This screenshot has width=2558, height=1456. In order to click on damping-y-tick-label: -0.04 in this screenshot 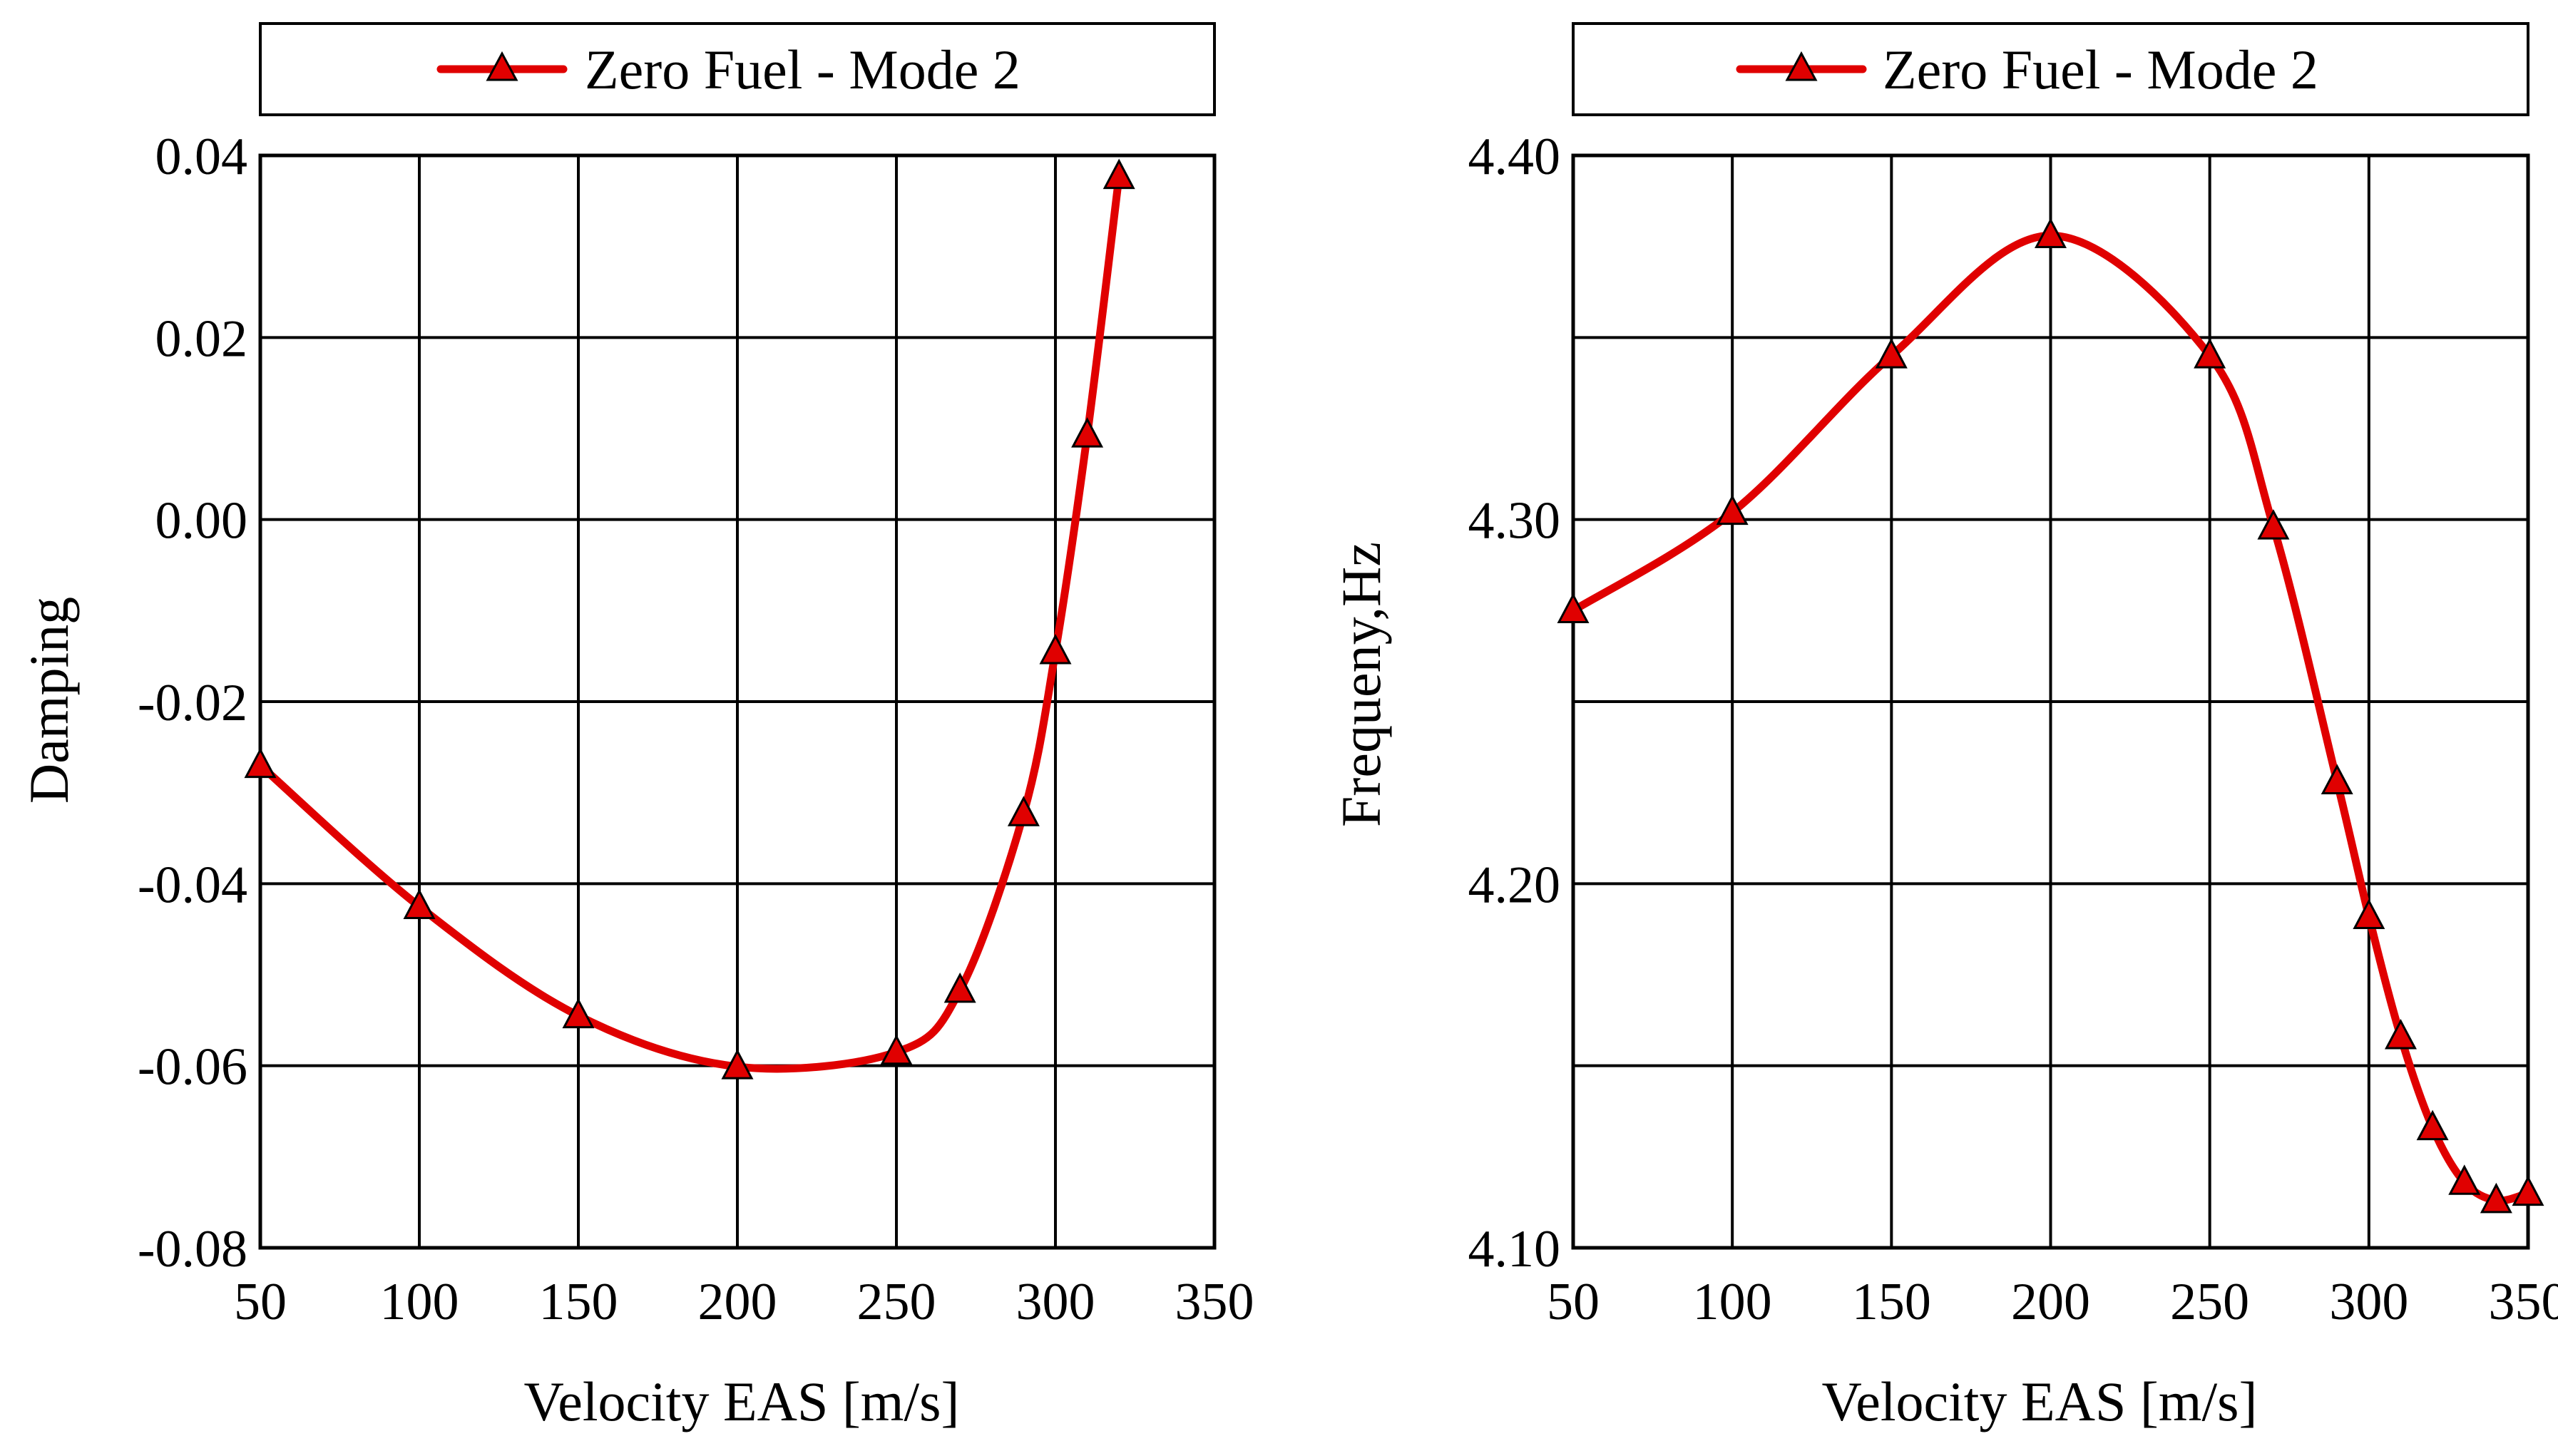, I will do `click(193, 885)`.